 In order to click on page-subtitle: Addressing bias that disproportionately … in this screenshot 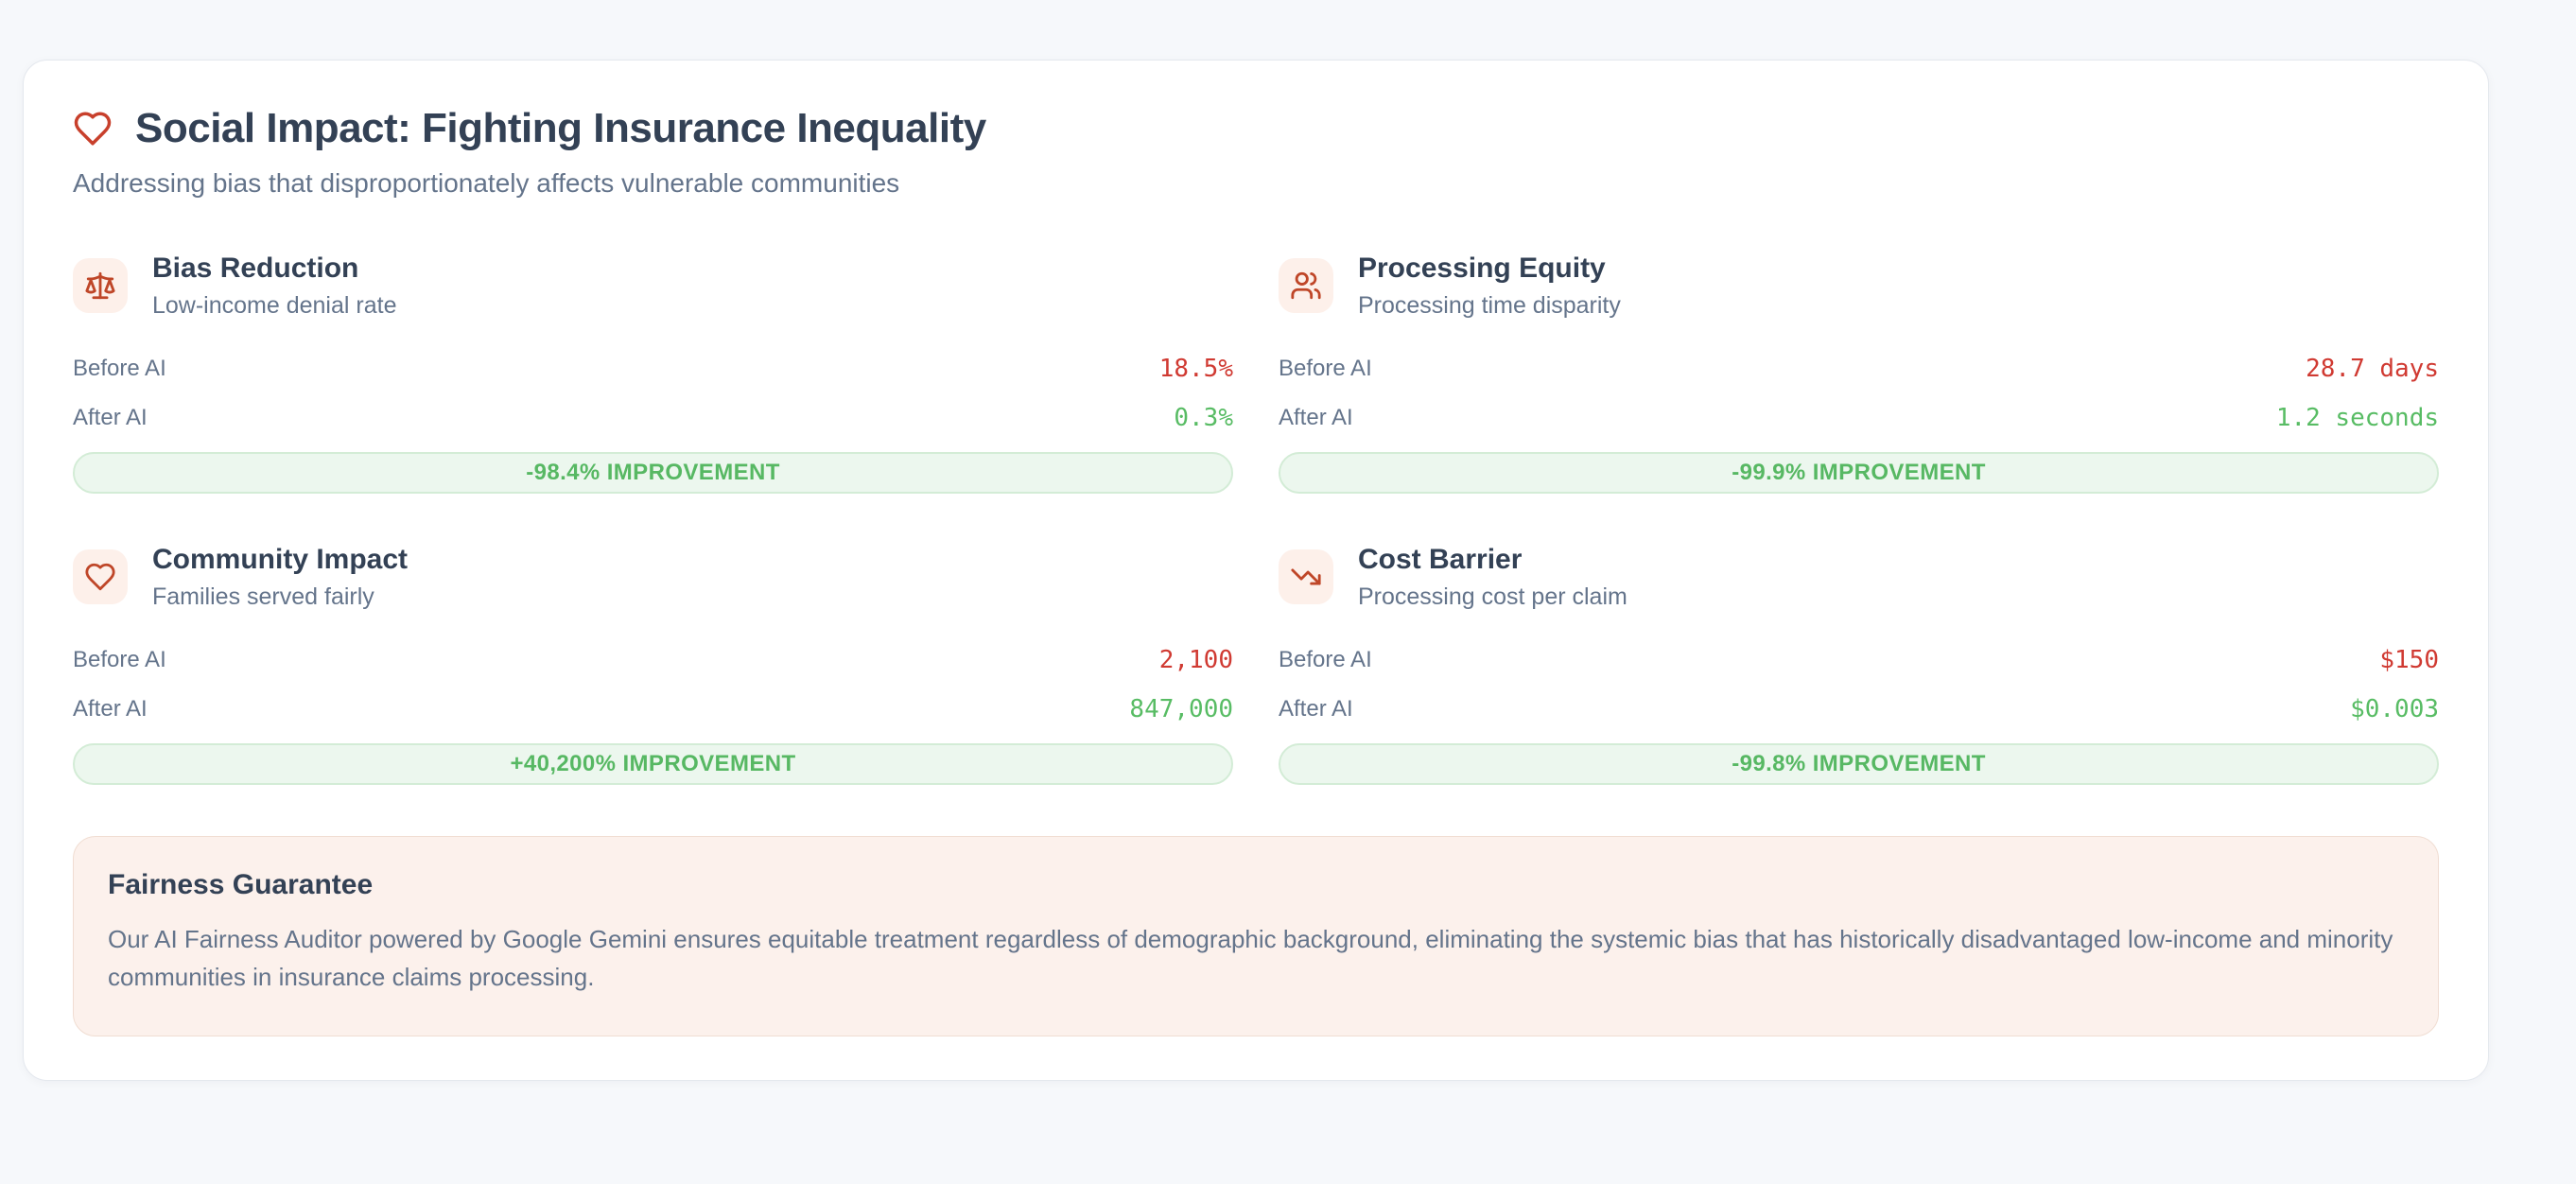, I will do `click(486, 182)`.